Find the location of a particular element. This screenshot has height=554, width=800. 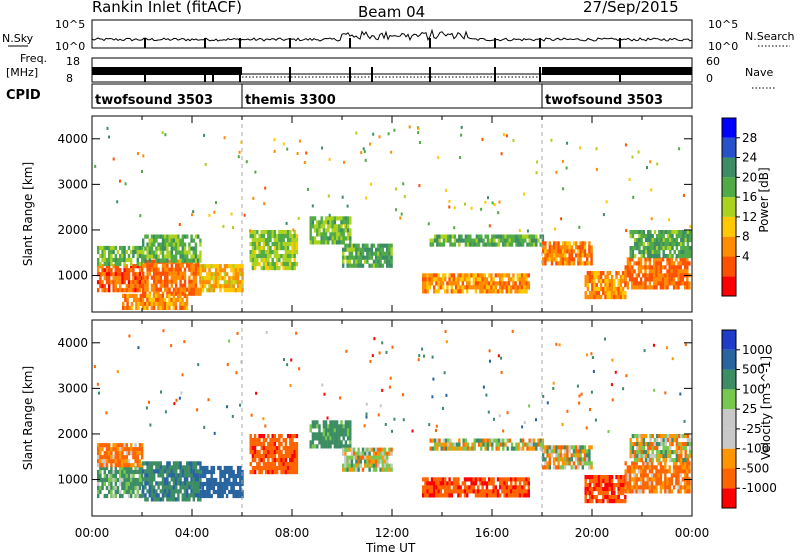

power-y-tick-label: 4000 is located at coordinates (72, 139).